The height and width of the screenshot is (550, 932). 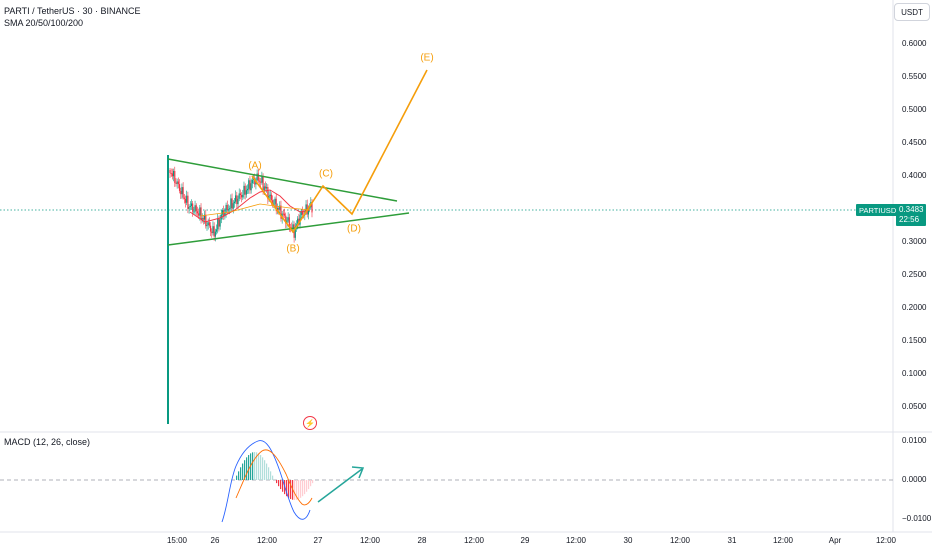 I want to click on macd-arrow-head, so click(x=358, y=472).